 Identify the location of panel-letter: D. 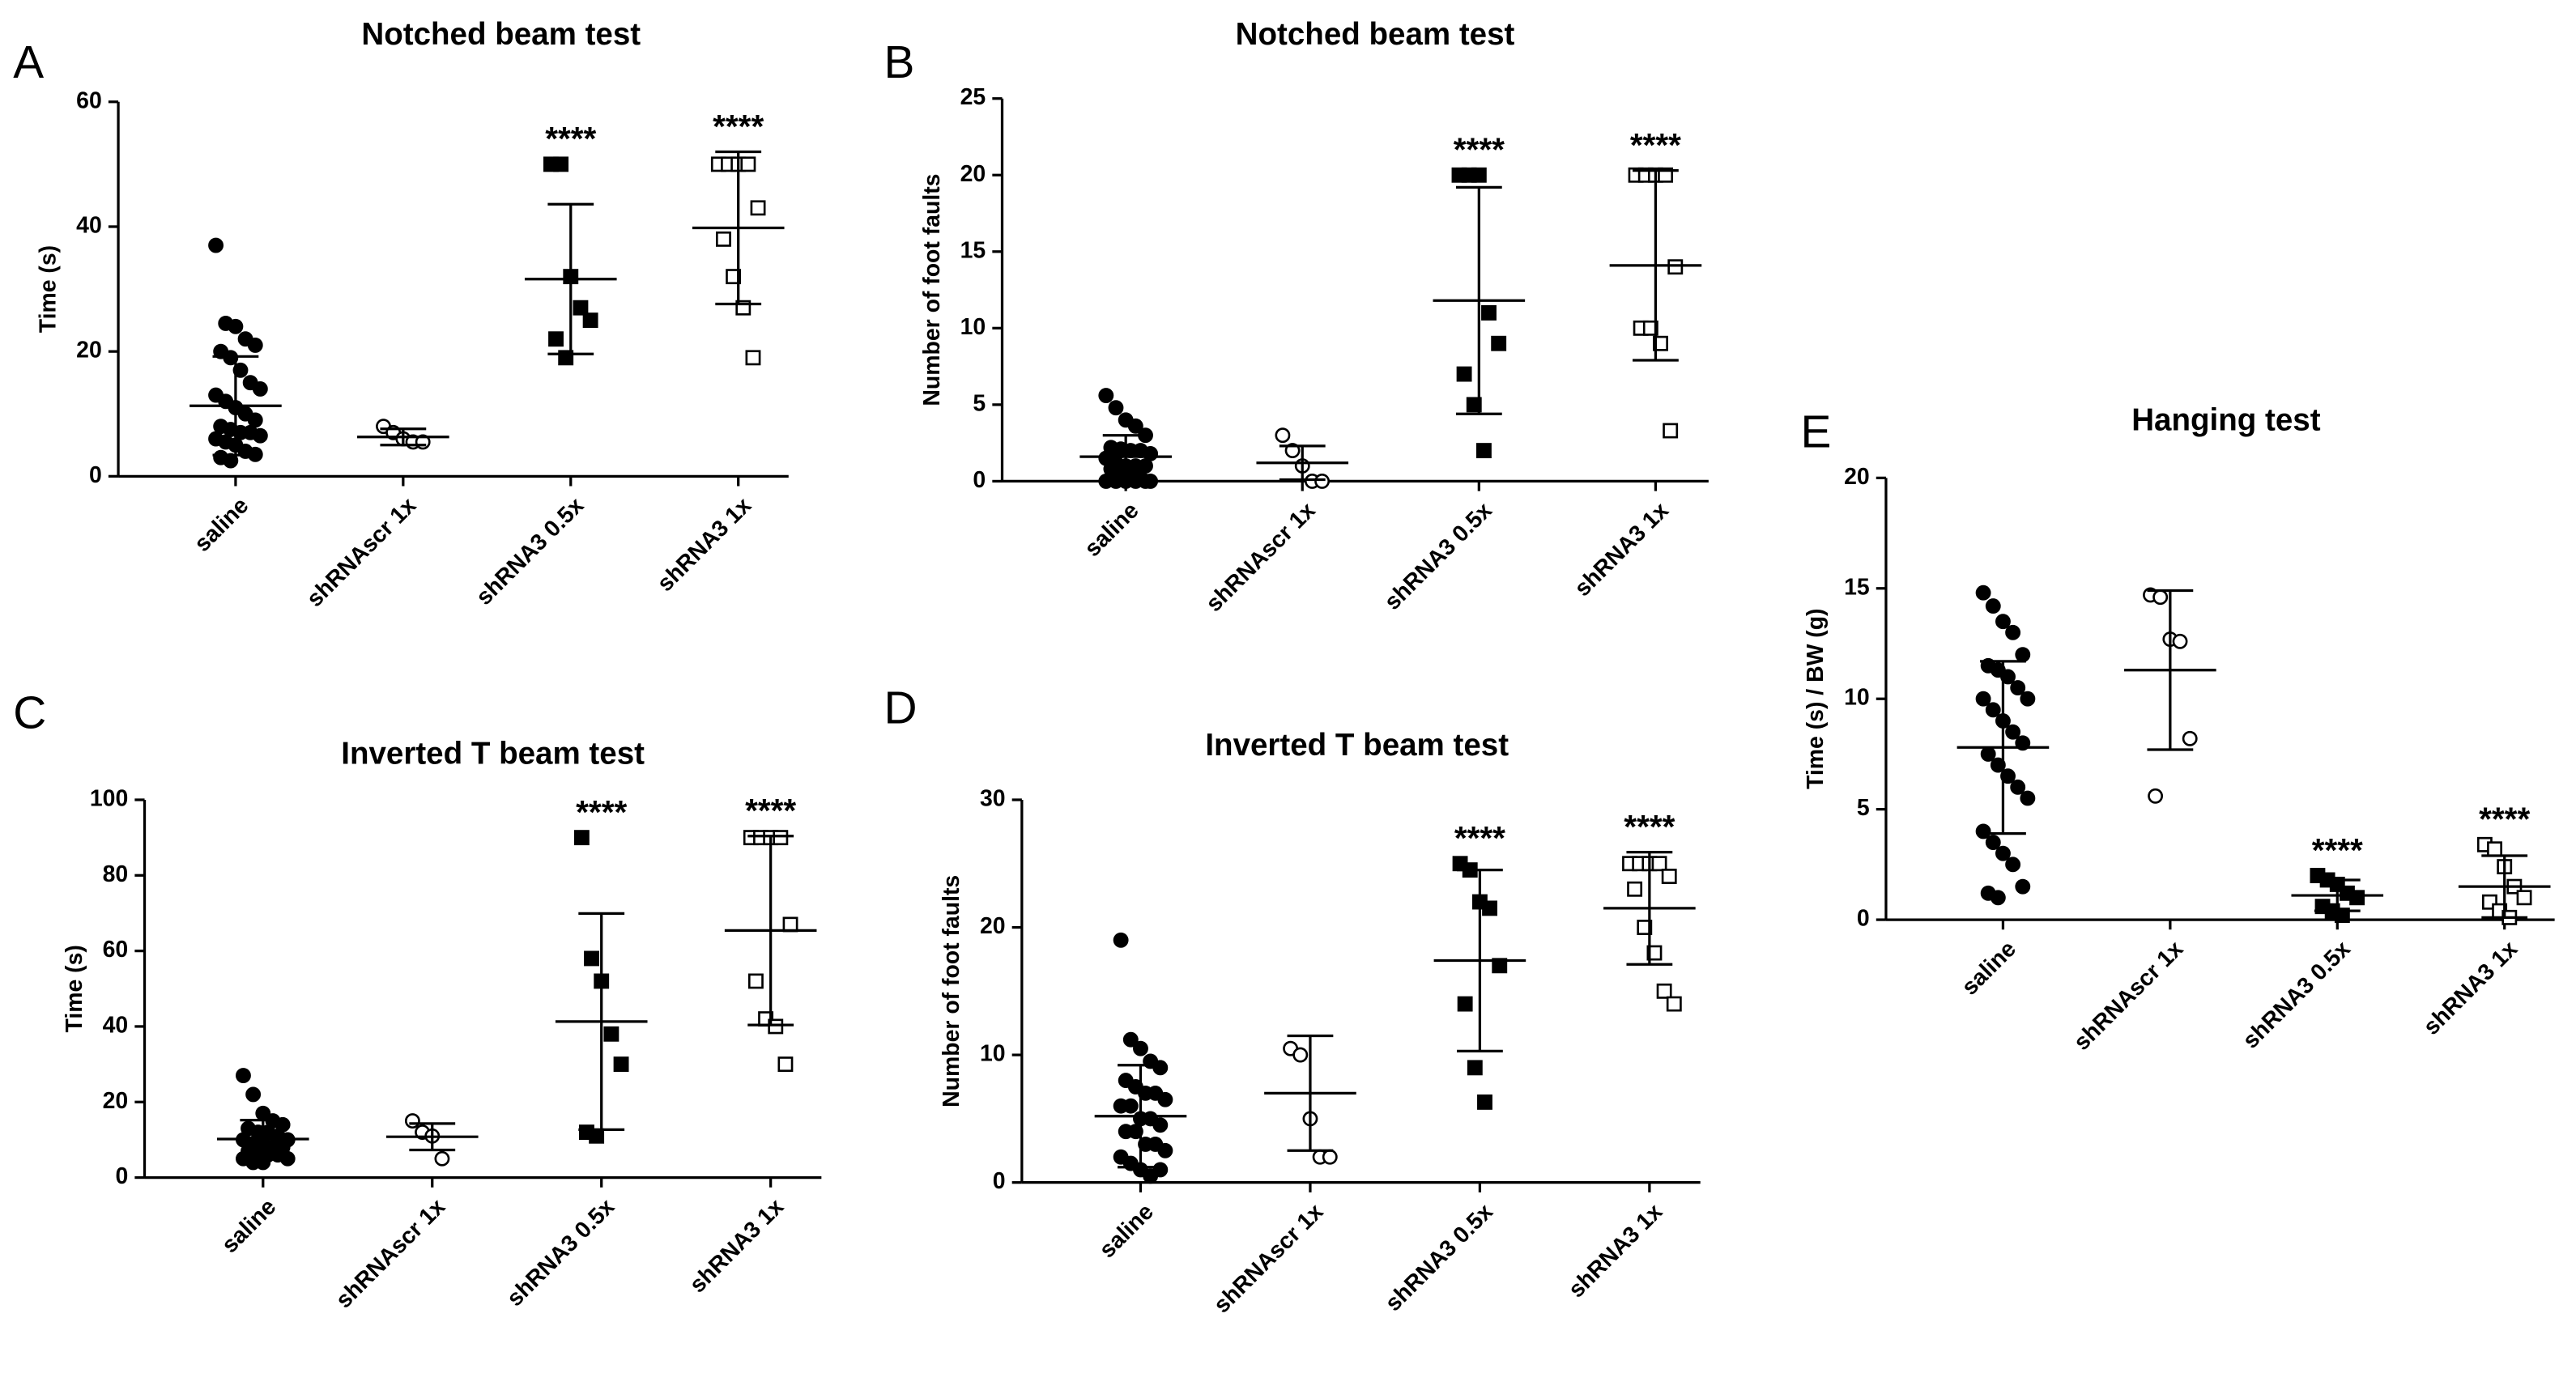
(900, 707).